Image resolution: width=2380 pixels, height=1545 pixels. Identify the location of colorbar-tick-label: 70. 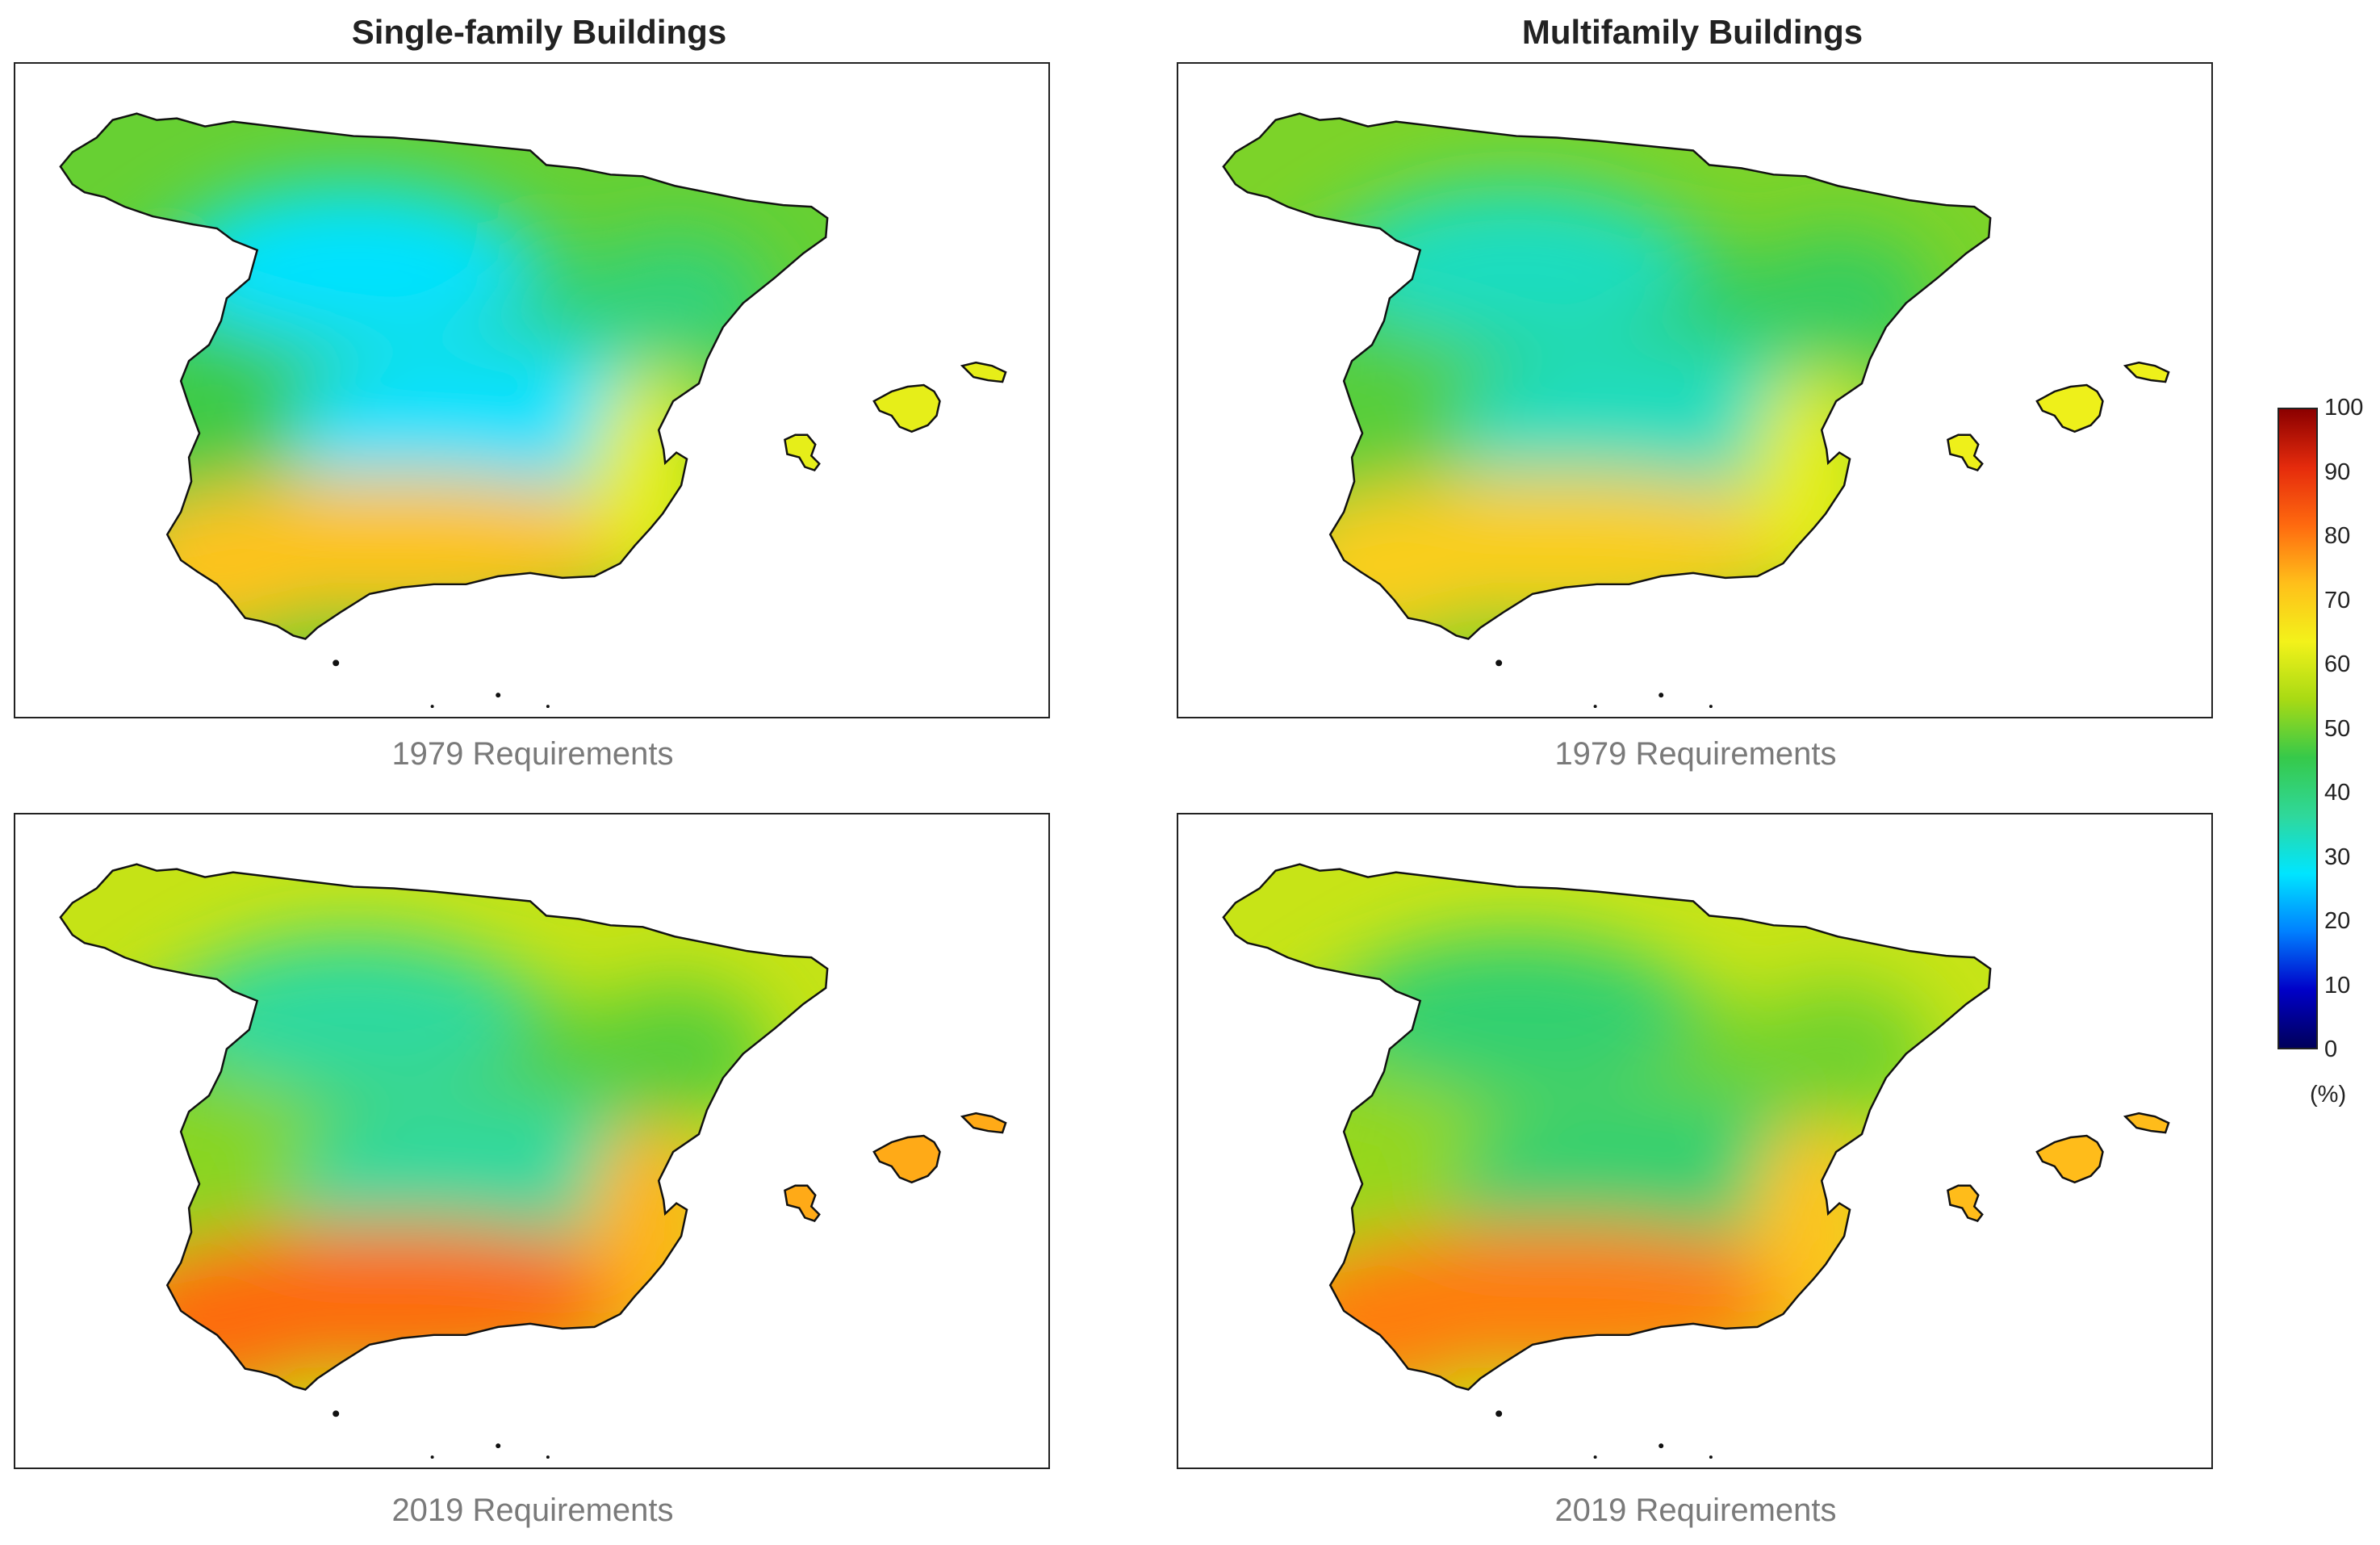
(2337, 600).